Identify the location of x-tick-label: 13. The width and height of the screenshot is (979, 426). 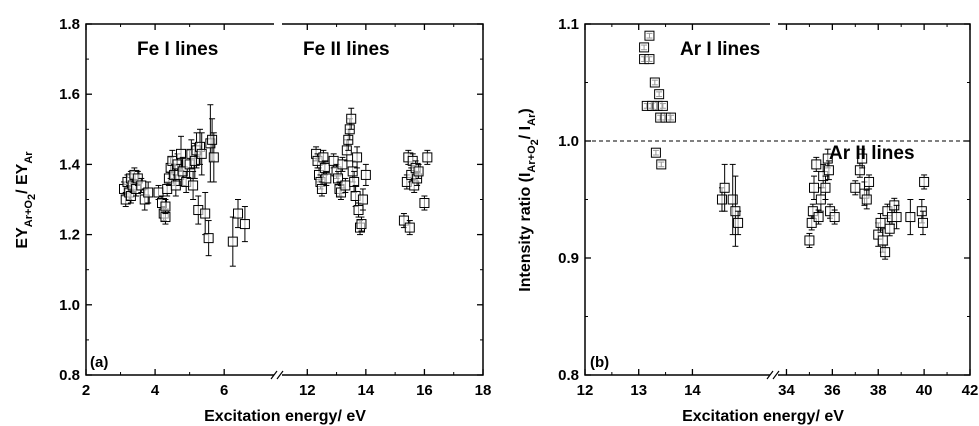
(638, 390).